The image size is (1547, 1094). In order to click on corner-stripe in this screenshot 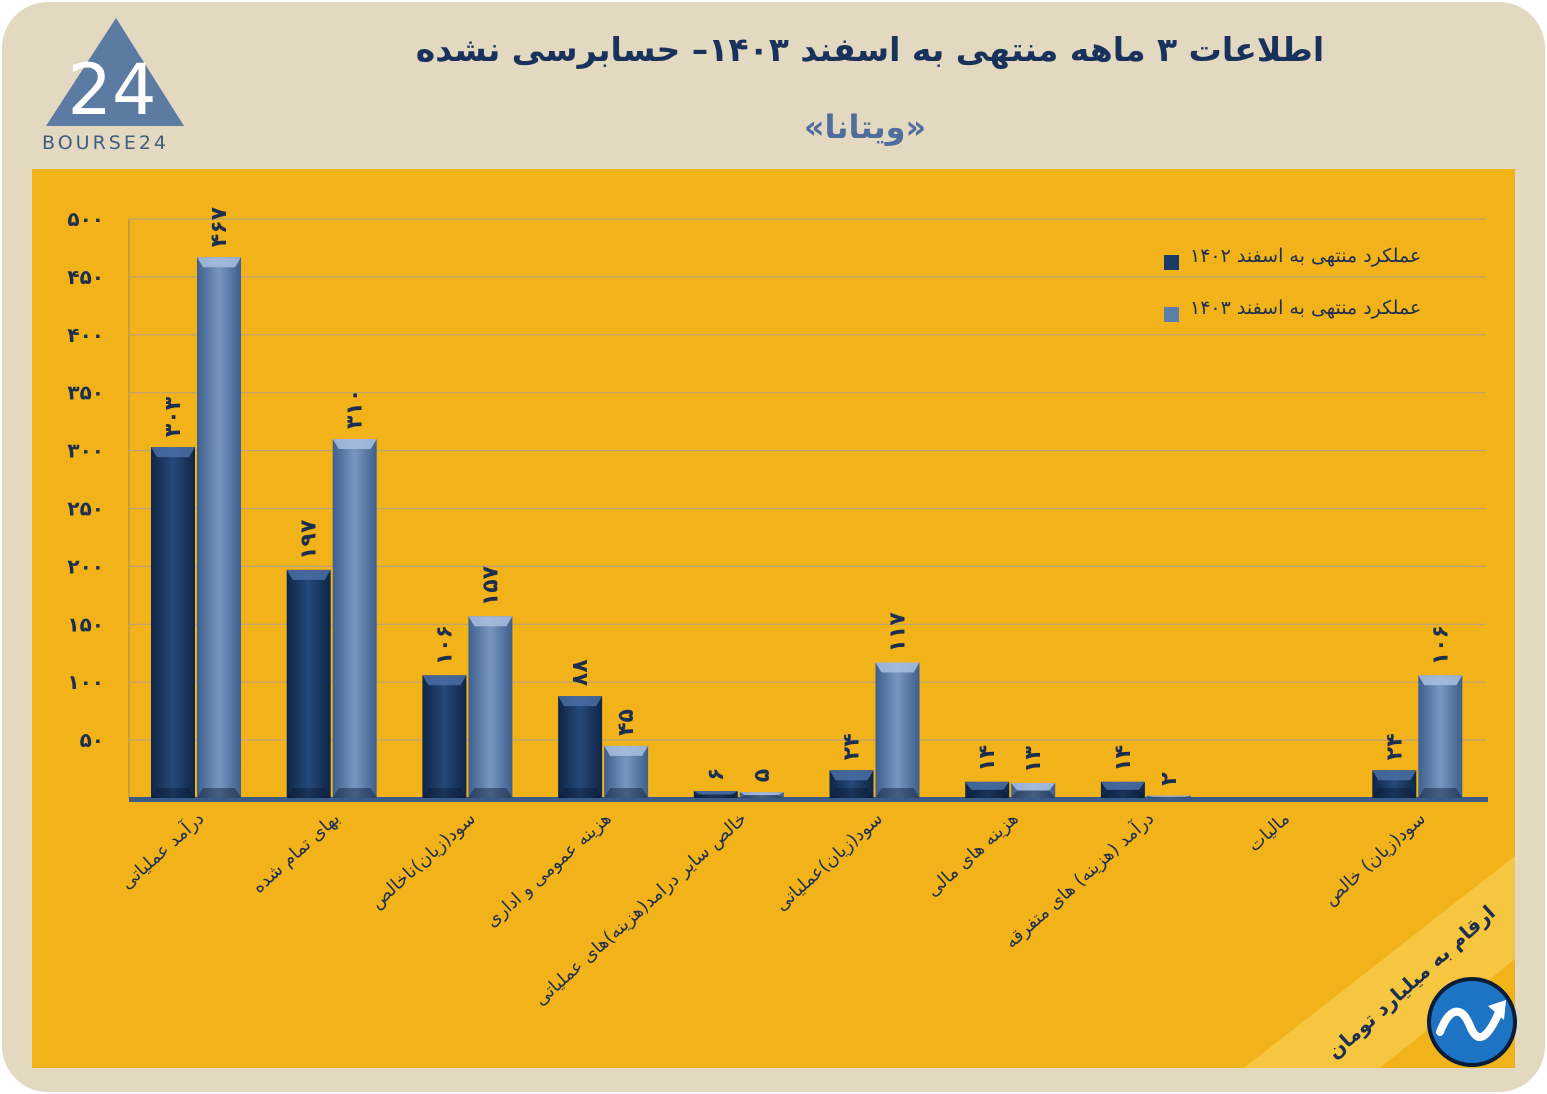, I will do `click(1379, 962)`.